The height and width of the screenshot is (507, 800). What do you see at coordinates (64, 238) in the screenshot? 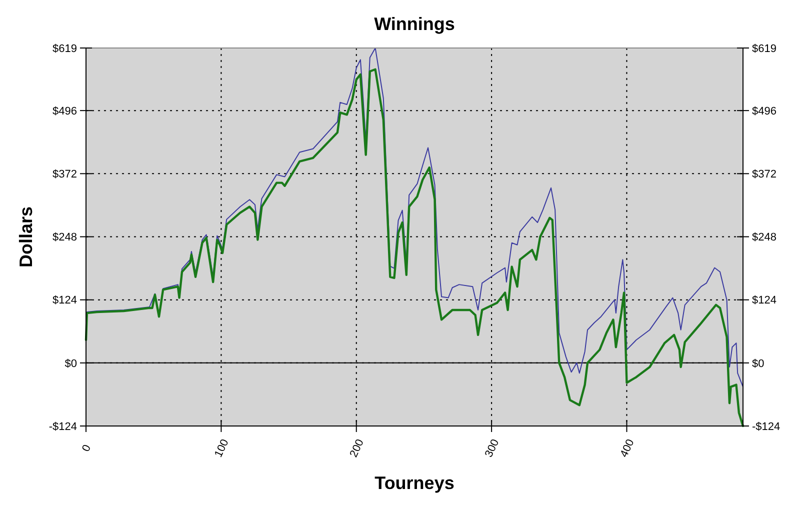
I see `y-tick-label: $248` at bounding box center [64, 238].